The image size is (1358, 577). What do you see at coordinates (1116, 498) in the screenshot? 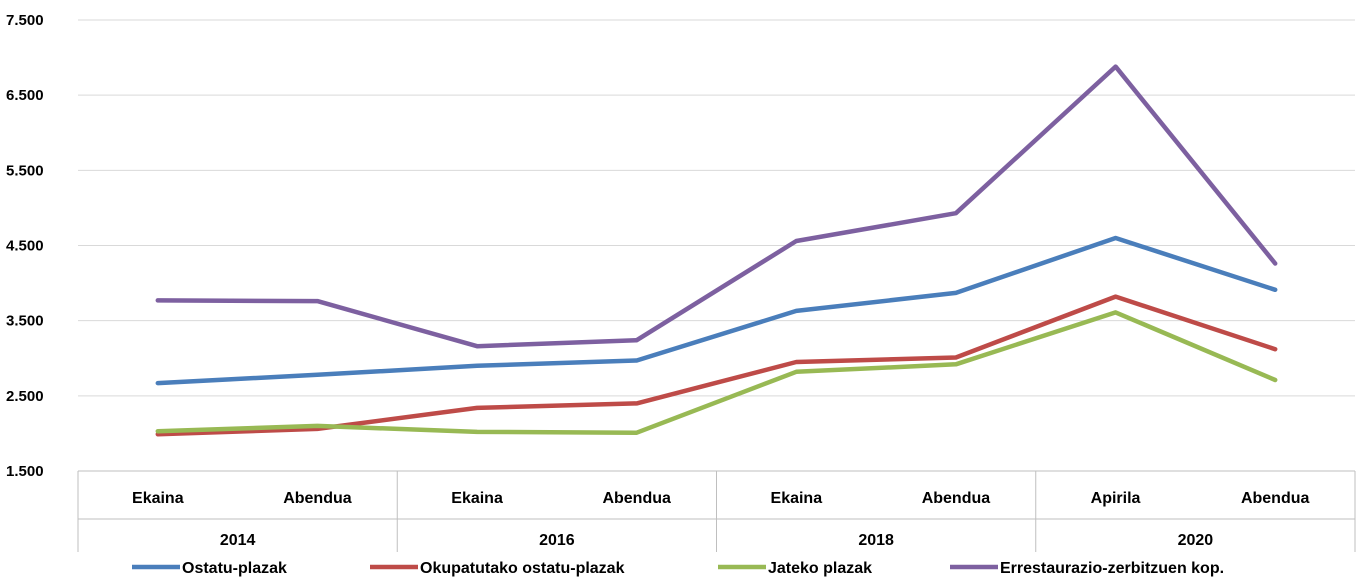
I see `x-tick-label: Apirila` at bounding box center [1116, 498].